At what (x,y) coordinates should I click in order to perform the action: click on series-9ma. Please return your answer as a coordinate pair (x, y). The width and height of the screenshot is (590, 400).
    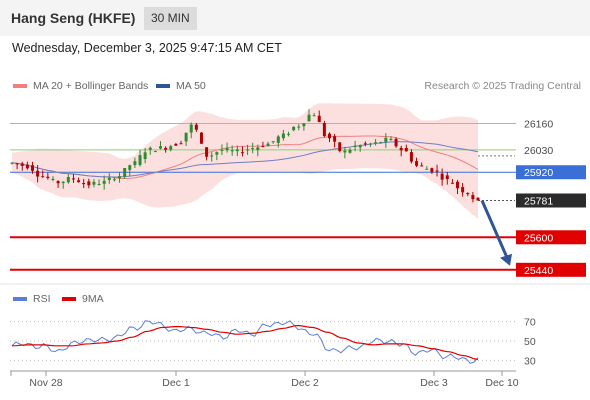
    Looking at the image, I should click on (245, 342).